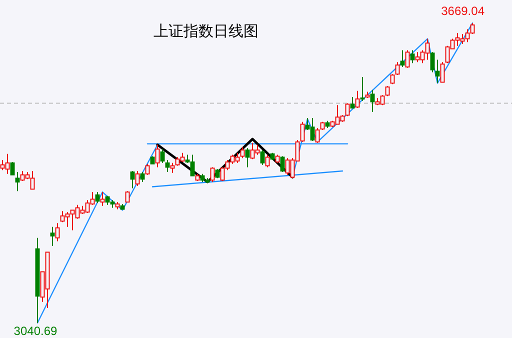  What do you see at coordinates (206, 31) in the screenshot?
I see `title: 上证指数日线图` at bounding box center [206, 31].